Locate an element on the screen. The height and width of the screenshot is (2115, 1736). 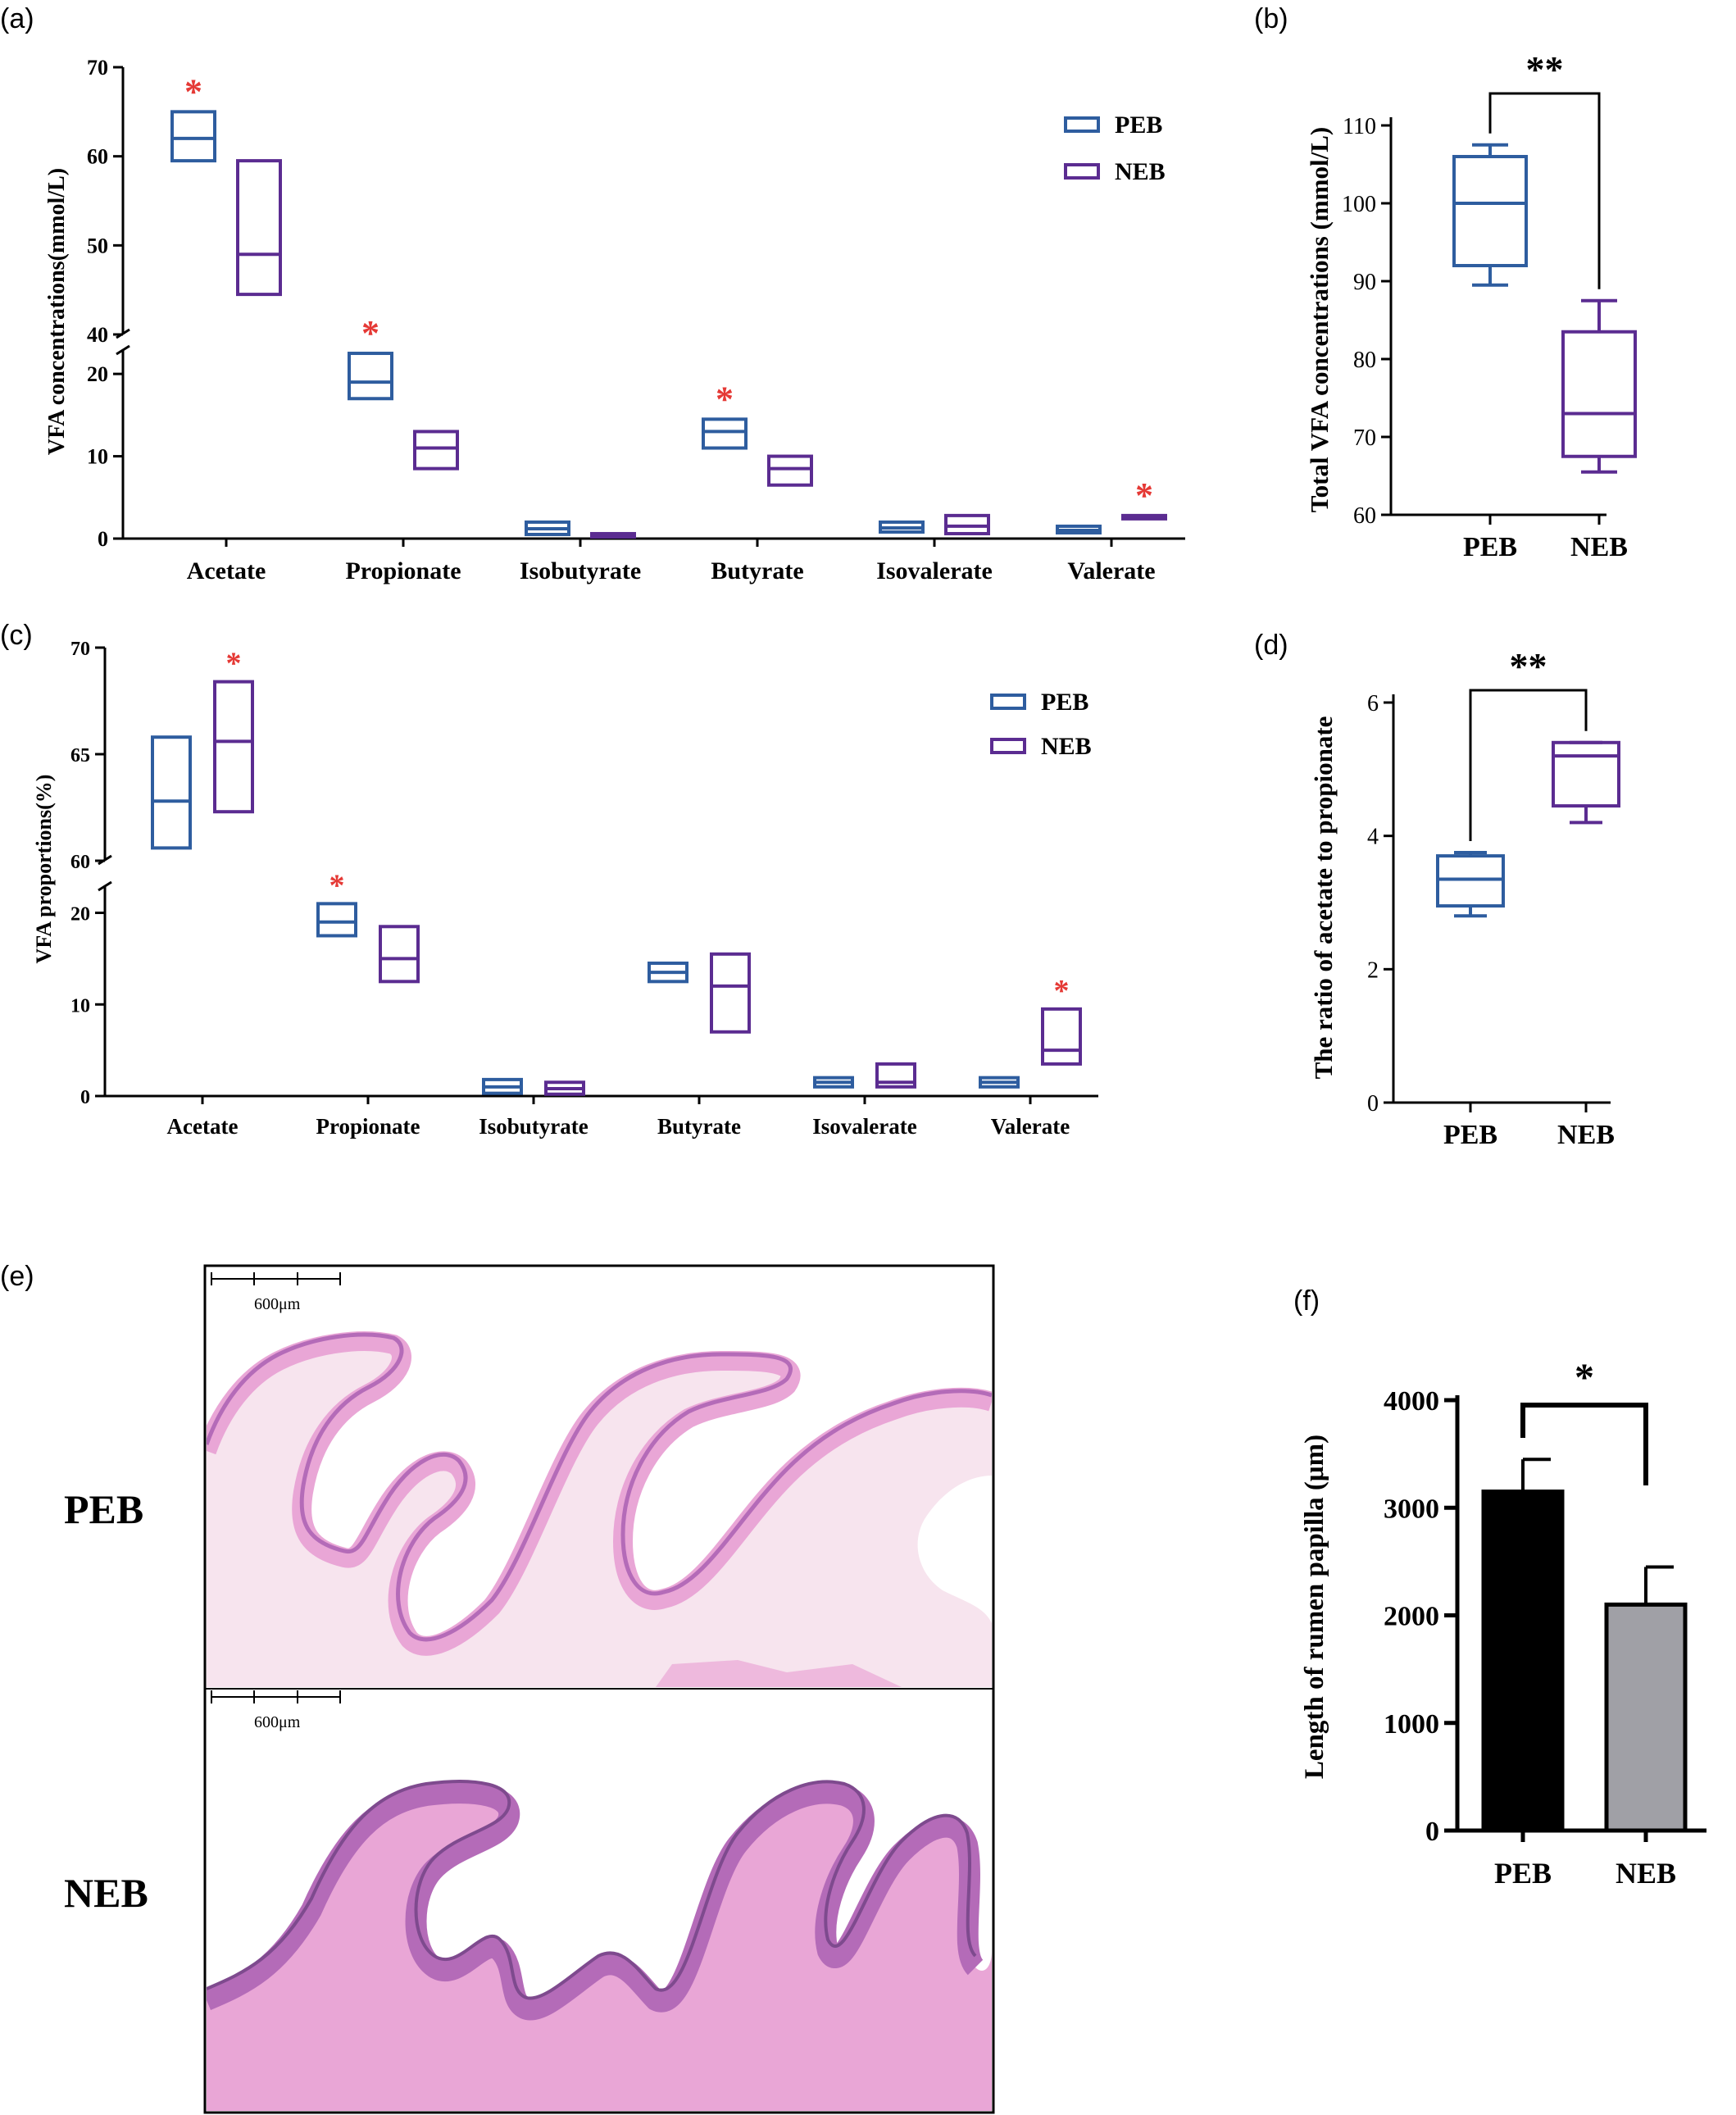
y-tick-label: 1000 is located at coordinates (1411, 1724).